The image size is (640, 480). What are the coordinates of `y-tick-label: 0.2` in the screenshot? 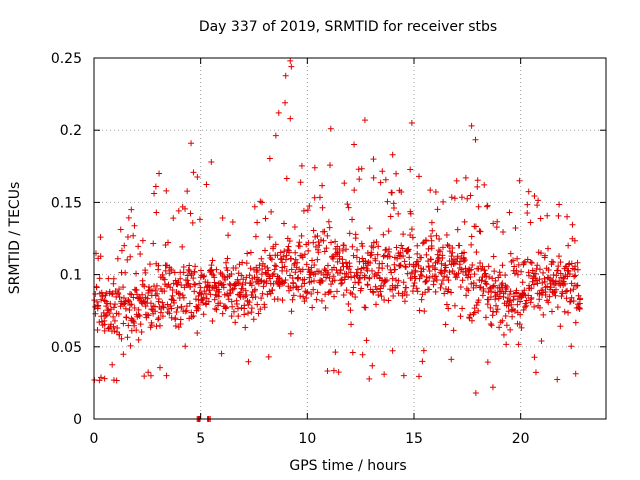 It's located at (71, 131).